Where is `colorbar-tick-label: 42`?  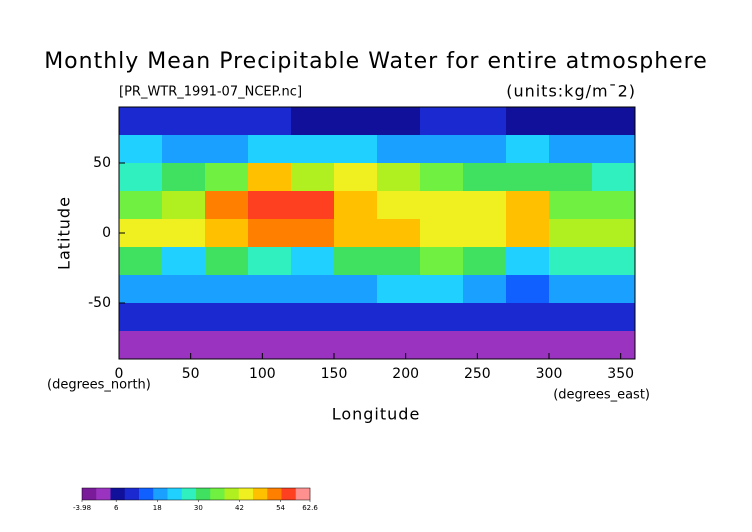 colorbar-tick-label: 42 is located at coordinates (239, 508).